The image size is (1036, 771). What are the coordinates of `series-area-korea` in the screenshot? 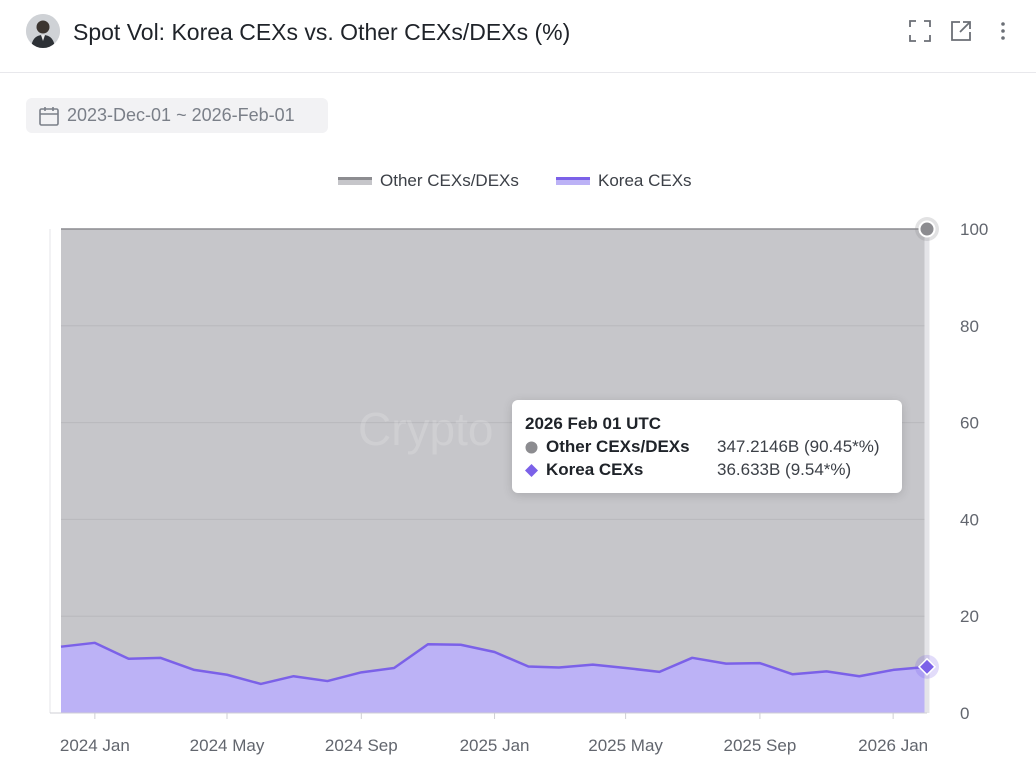 It's located at (494, 677).